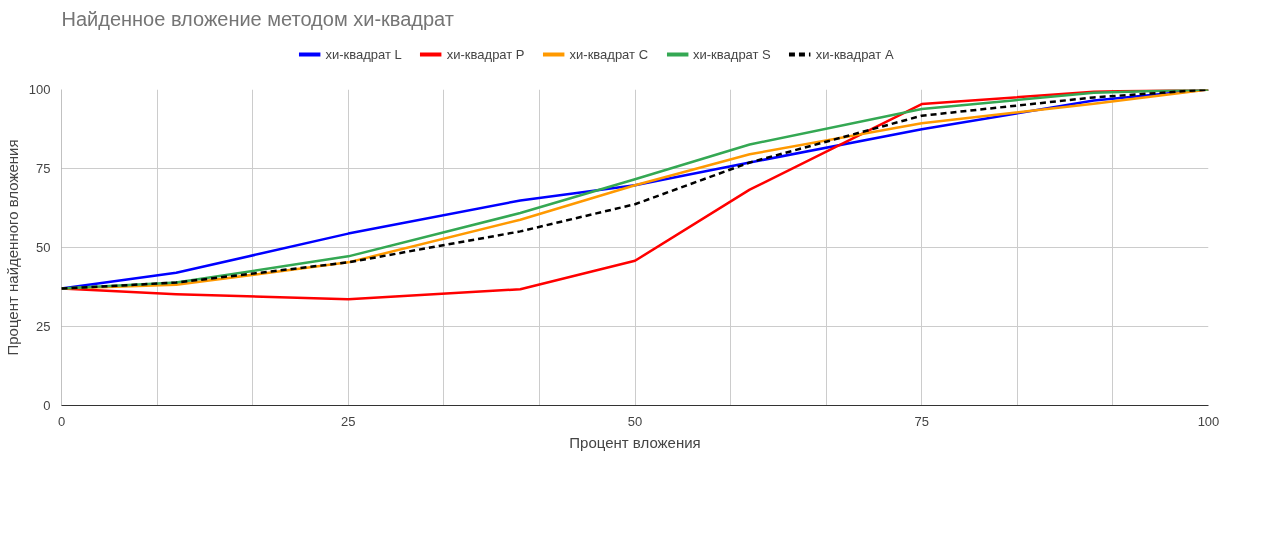 The height and width of the screenshot is (547, 1283). Describe the element at coordinates (609, 54) in the screenshot. I see `legend-label: хи-квадрат C` at that location.